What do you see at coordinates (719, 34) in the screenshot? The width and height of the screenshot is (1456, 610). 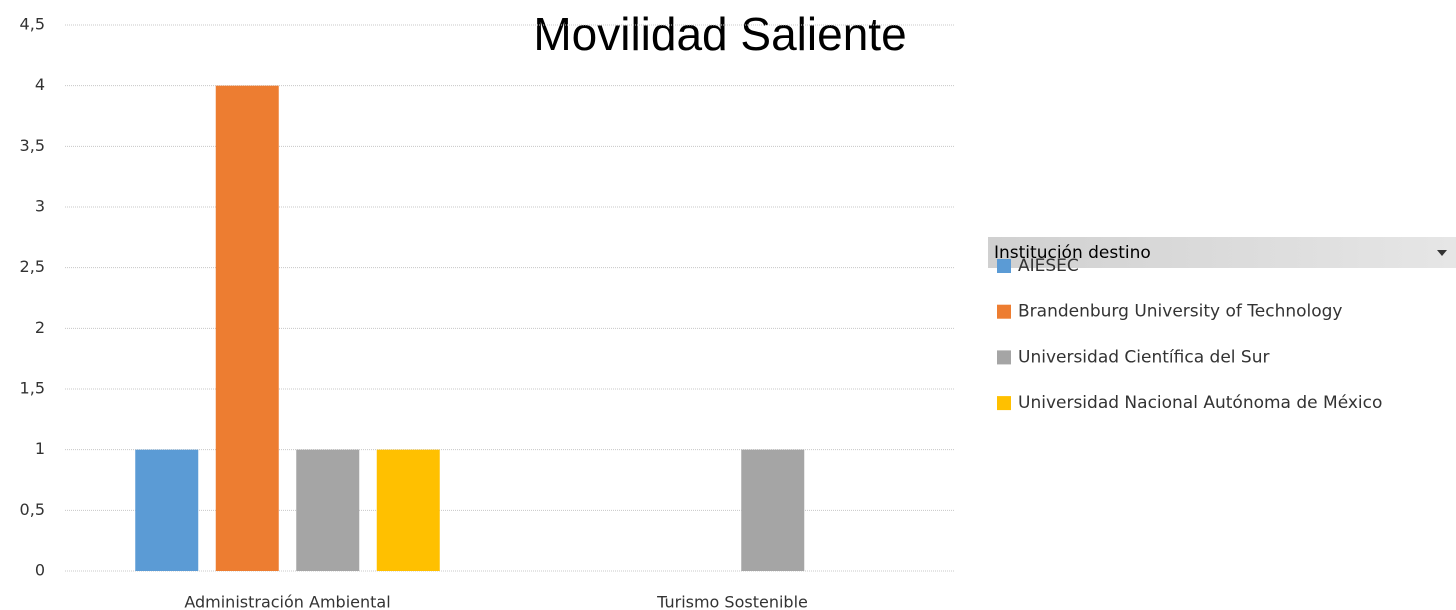 I see `chart-title: Movilidad Saliente` at bounding box center [719, 34].